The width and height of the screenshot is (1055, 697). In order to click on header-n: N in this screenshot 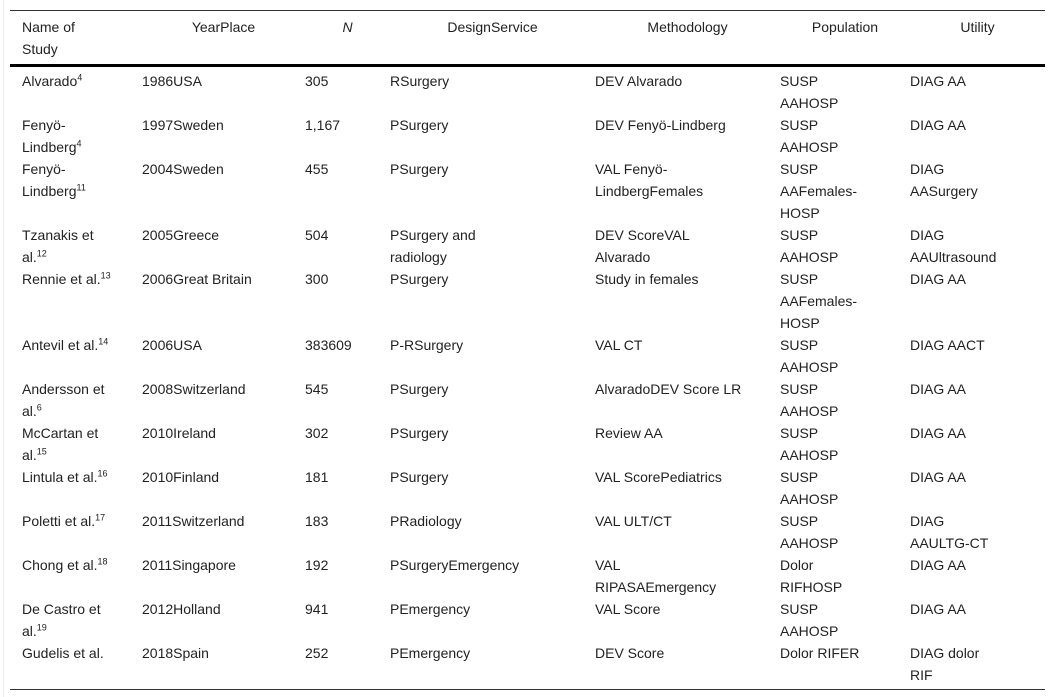, I will do `click(347, 27)`.